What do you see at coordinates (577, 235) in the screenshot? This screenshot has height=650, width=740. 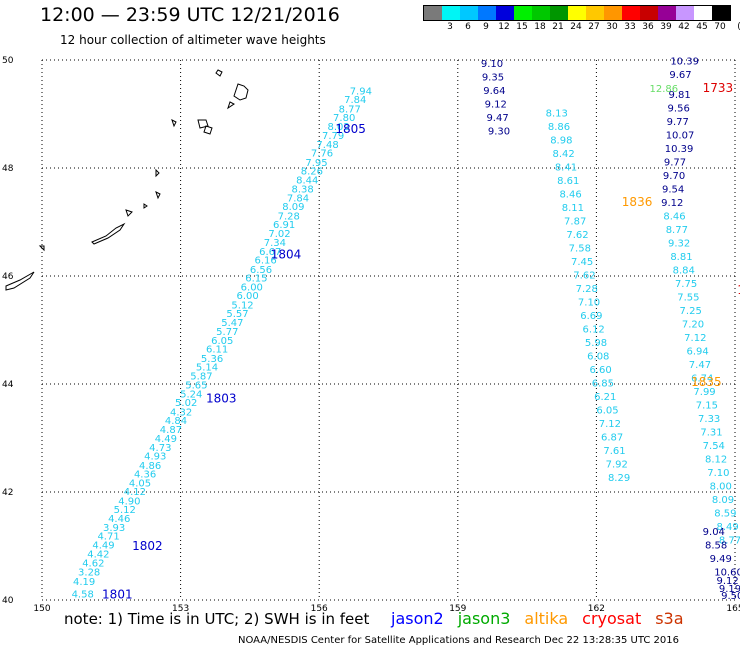 I see `wave-height-label: 7.62` at bounding box center [577, 235].